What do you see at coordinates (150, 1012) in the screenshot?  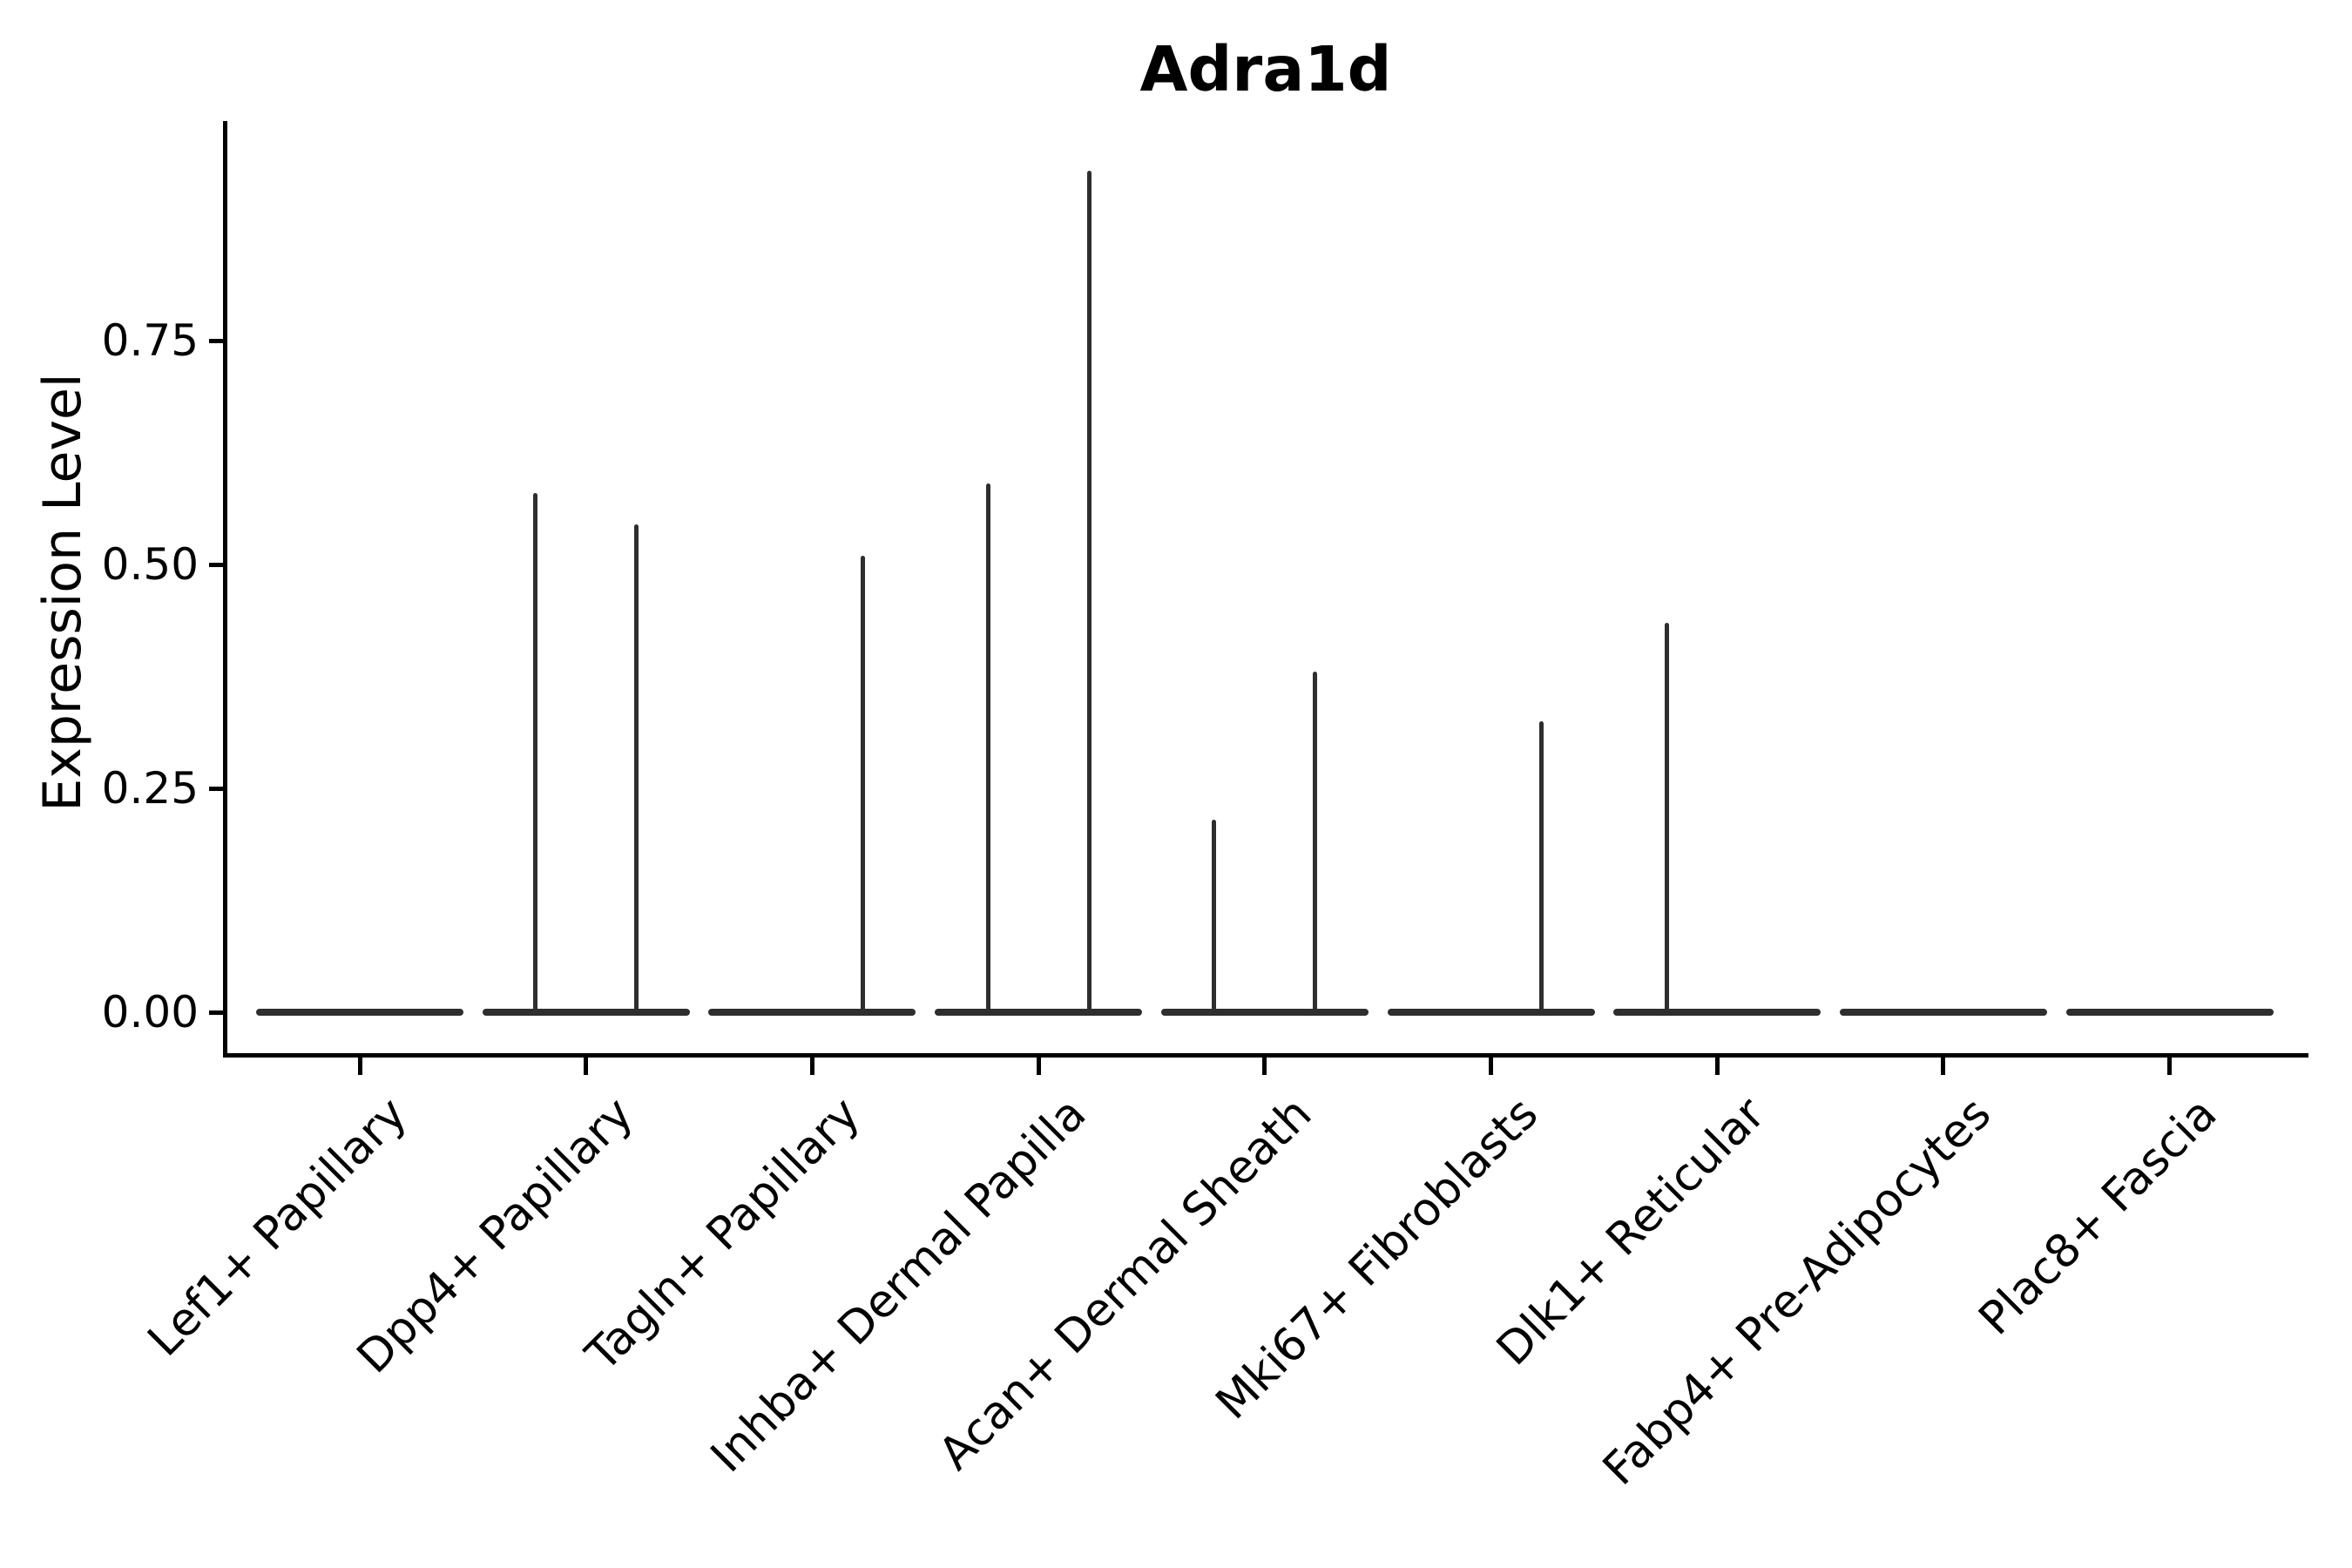 I see `y-tick-label: 0.00` at bounding box center [150, 1012].